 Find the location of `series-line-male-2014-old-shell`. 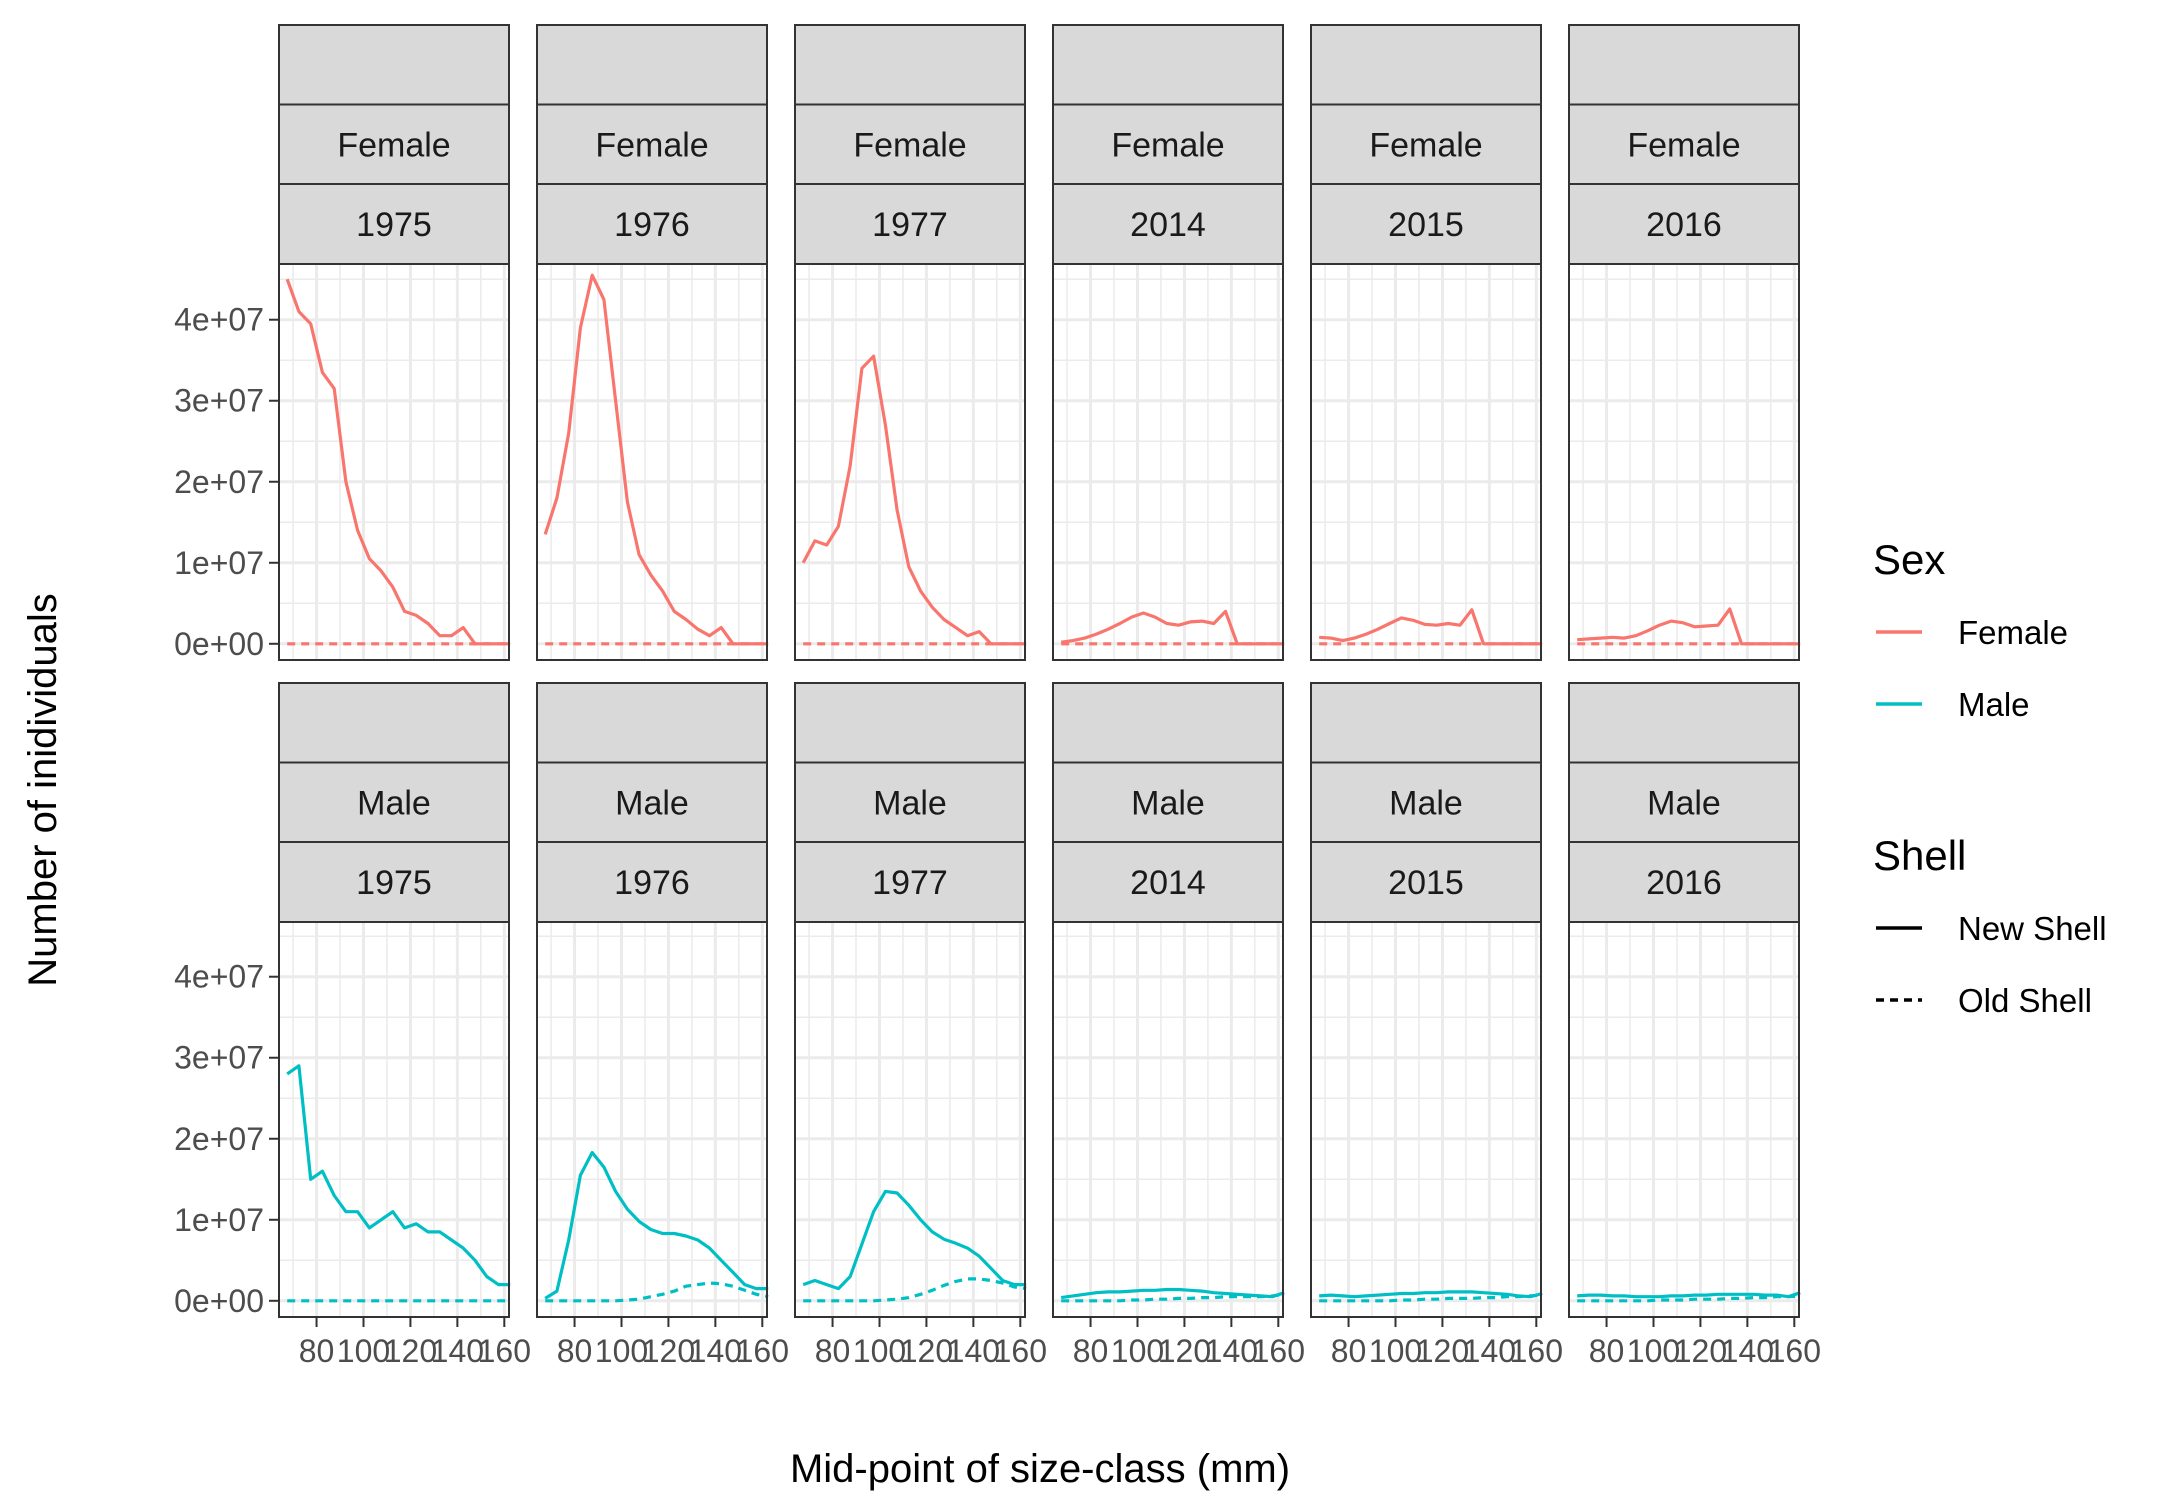

series-line-male-2014-old-shell is located at coordinates (1173, 1297).